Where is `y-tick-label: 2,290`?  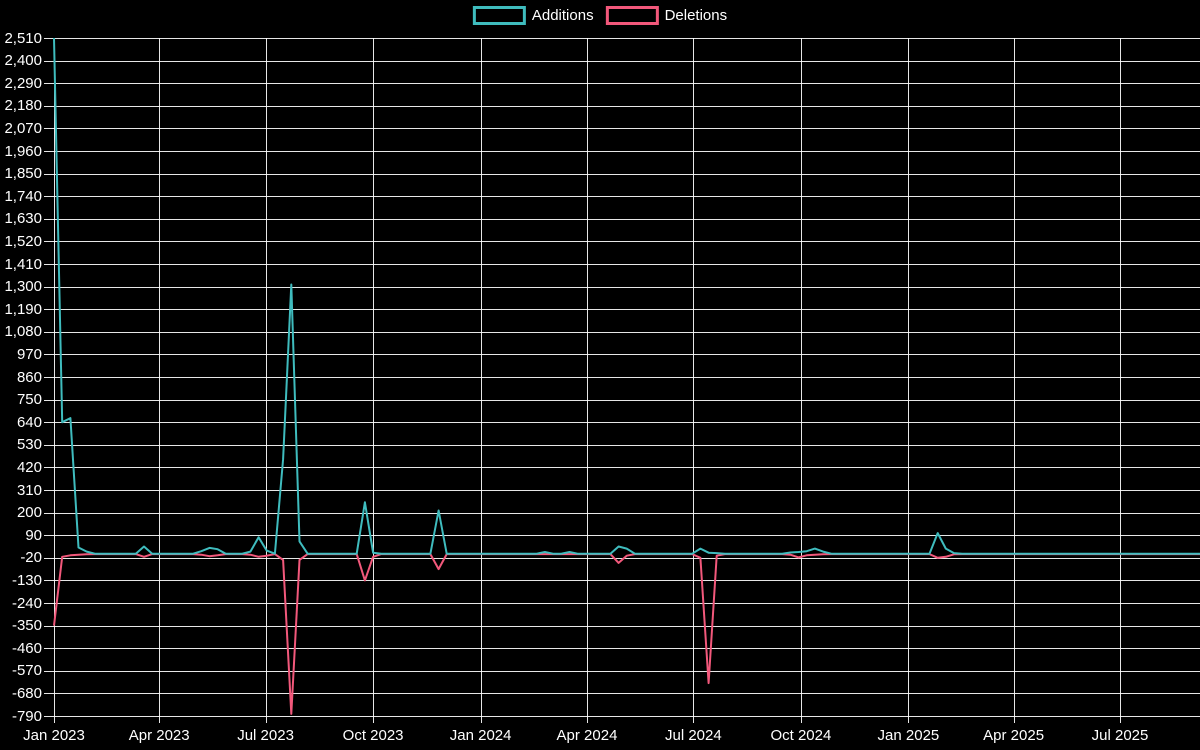
y-tick-label: 2,290 is located at coordinates (23, 83).